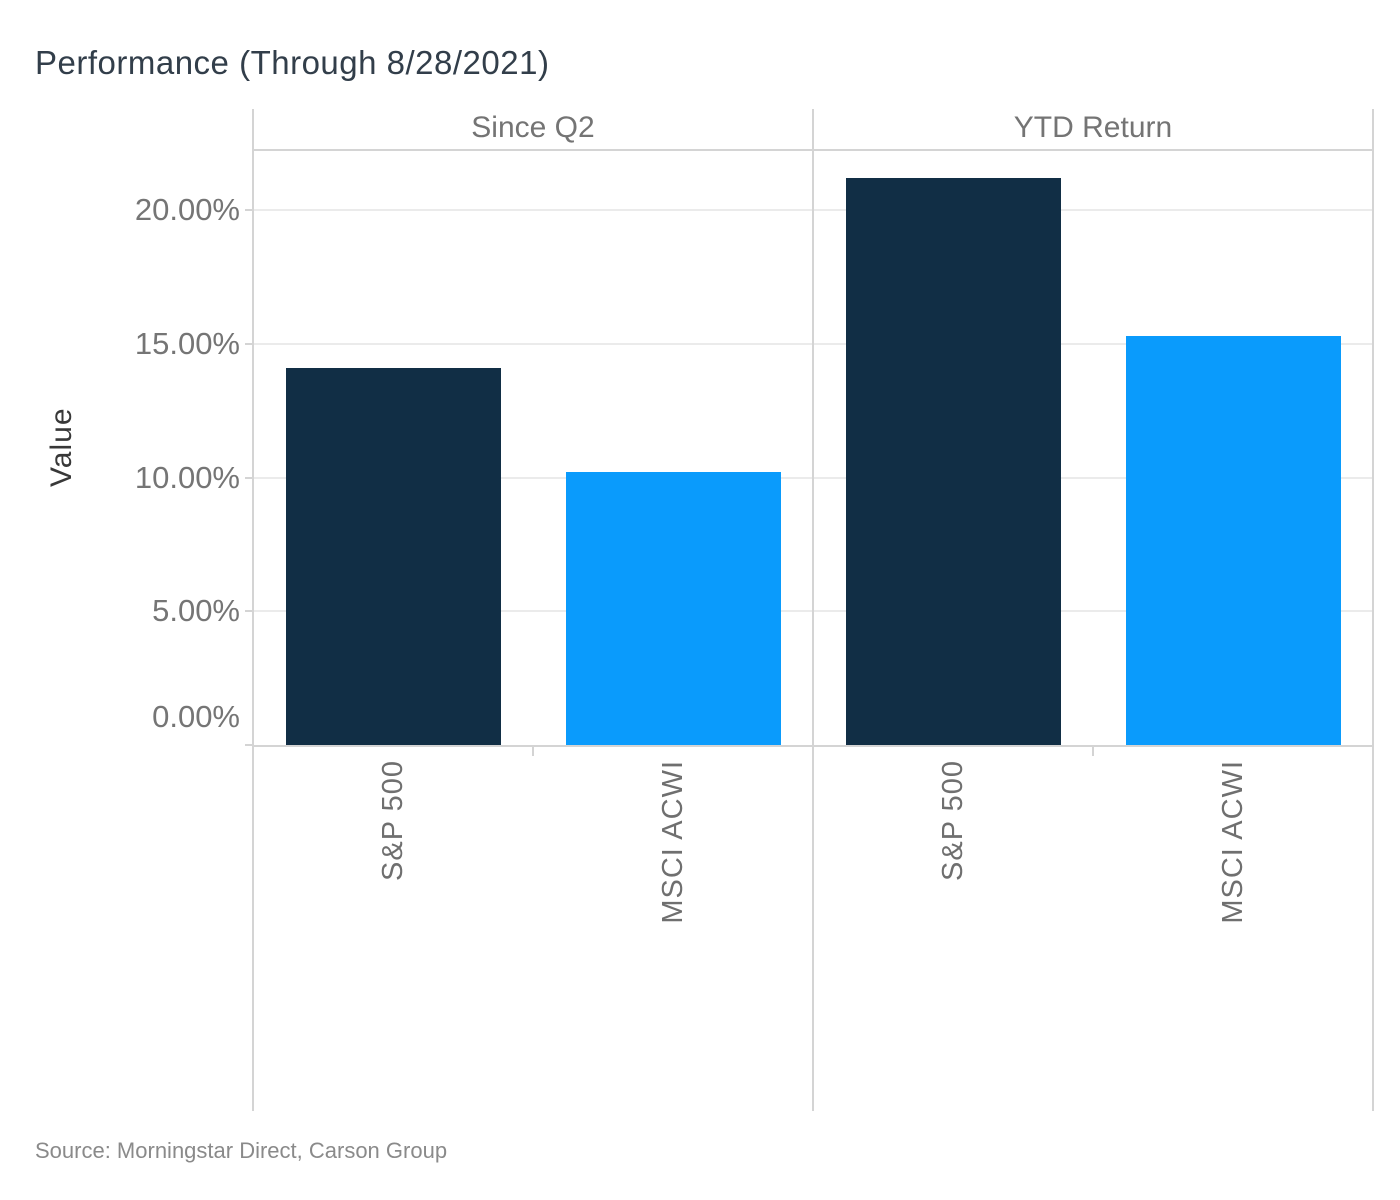 Image resolution: width=1400 pixels, height=1200 pixels. What do you see at coordinates (187, 343) in the screenshot?
I see `y-tick-label: 15.00%` at bounding box center [187, 343].